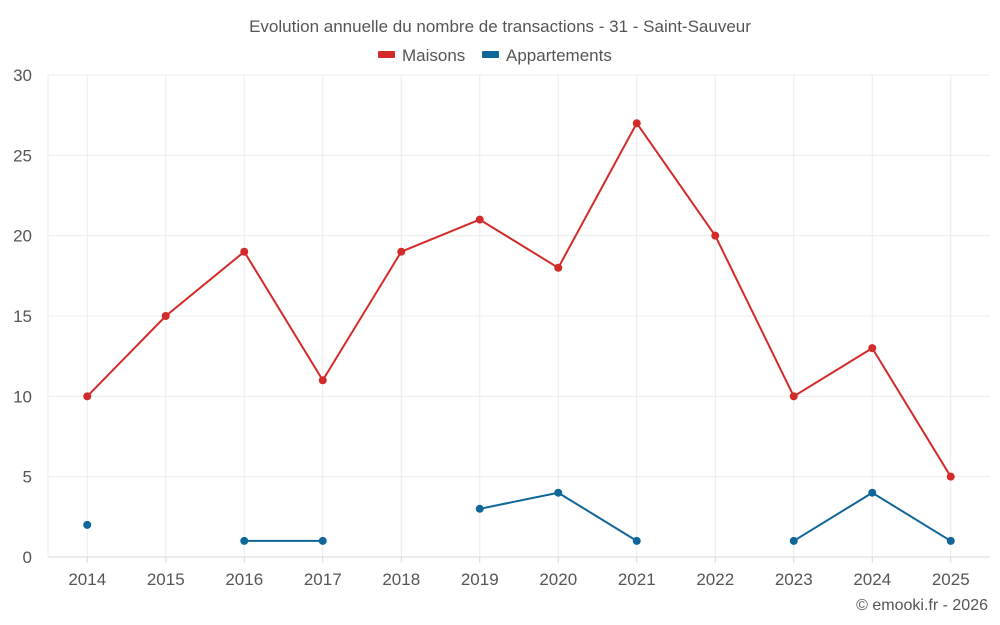 This screenshot has width=1000, height=625. What do you see at coordinates (323, 579) in the screenshot?
I see `x-tick-label: 2017` at bounding box center [323, 579].